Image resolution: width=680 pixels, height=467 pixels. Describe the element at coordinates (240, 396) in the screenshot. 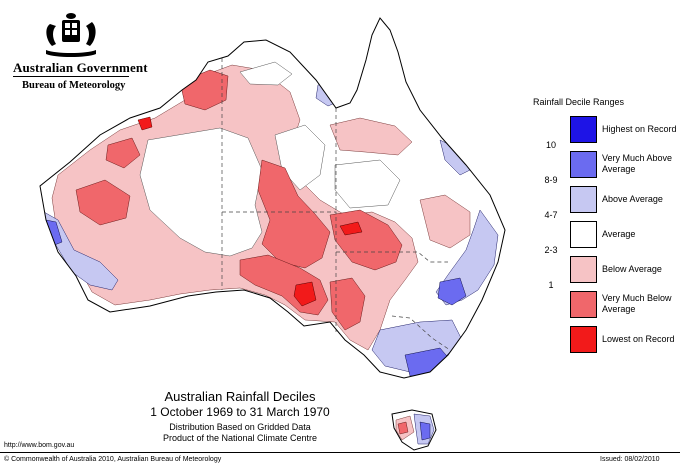

I see `caption-title: Australian Rainfall Deciles` at that location.